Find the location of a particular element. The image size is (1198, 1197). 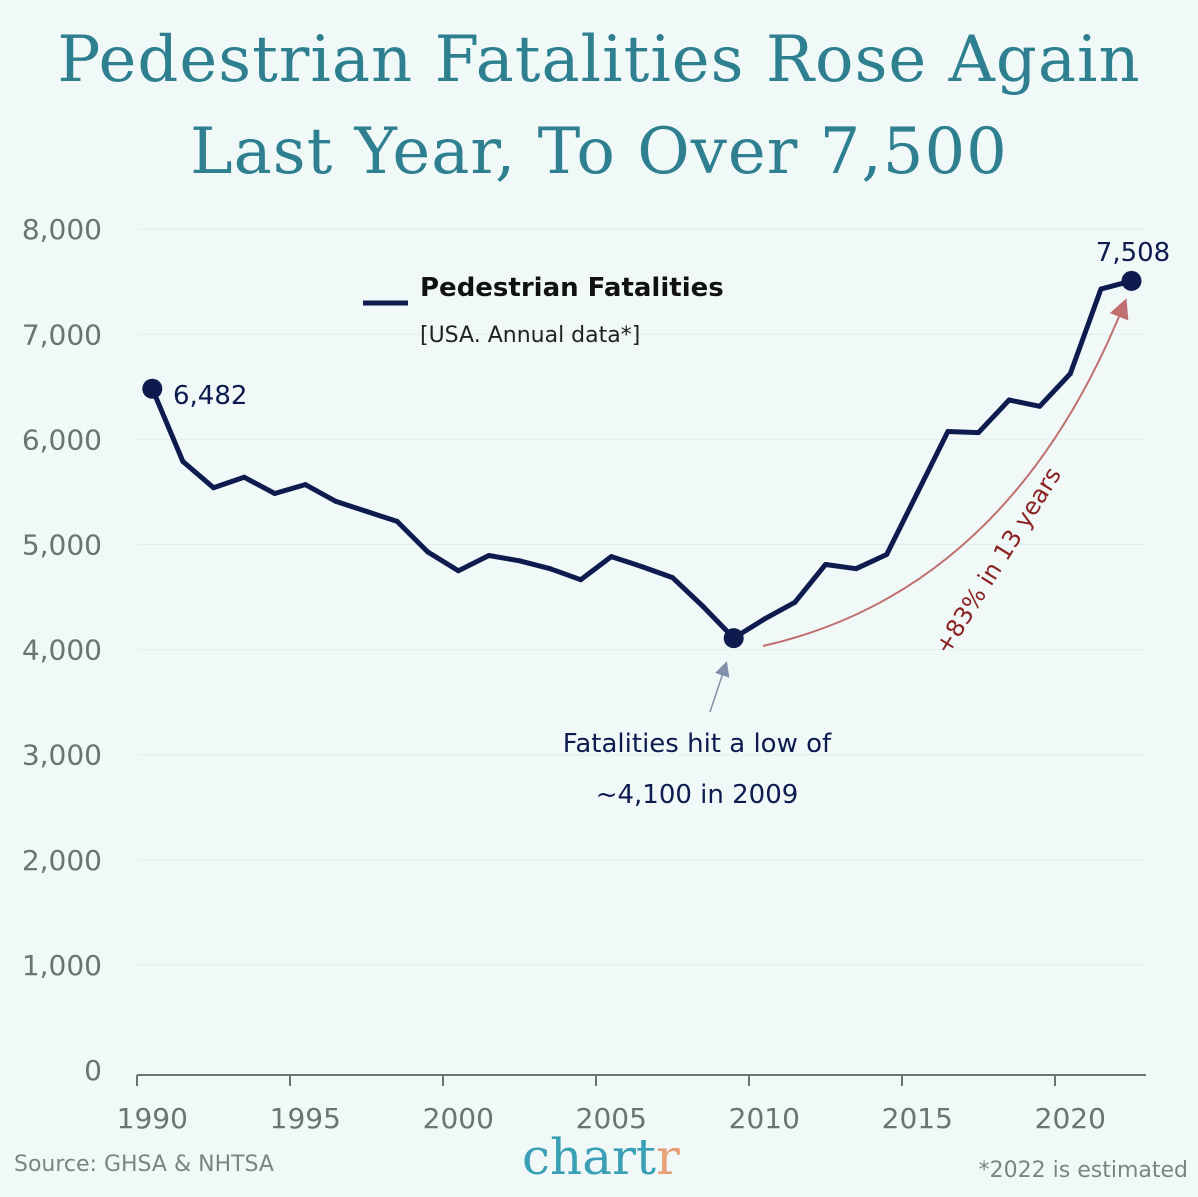

y-tick-label: 5,000 is located at coordinates (62, 545).